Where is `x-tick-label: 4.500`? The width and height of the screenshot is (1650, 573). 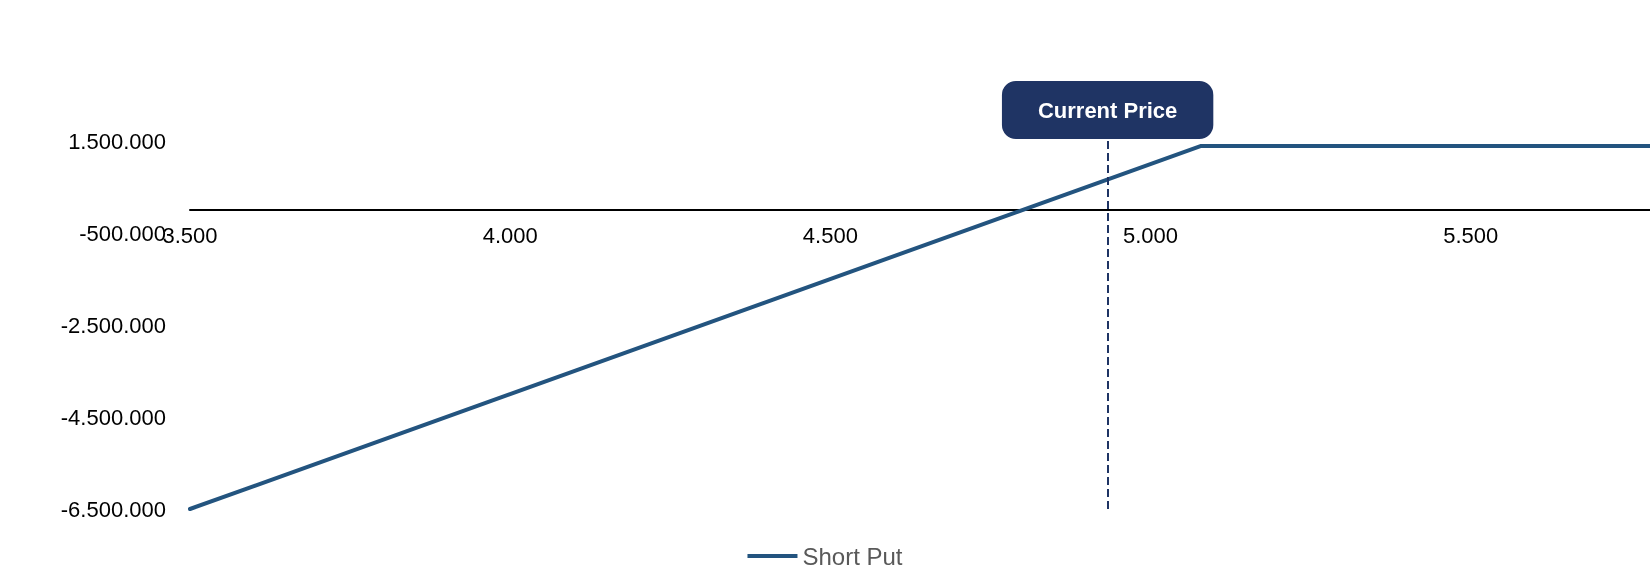 x-tick-label: 4.500 is located at coordinates (830, 235).